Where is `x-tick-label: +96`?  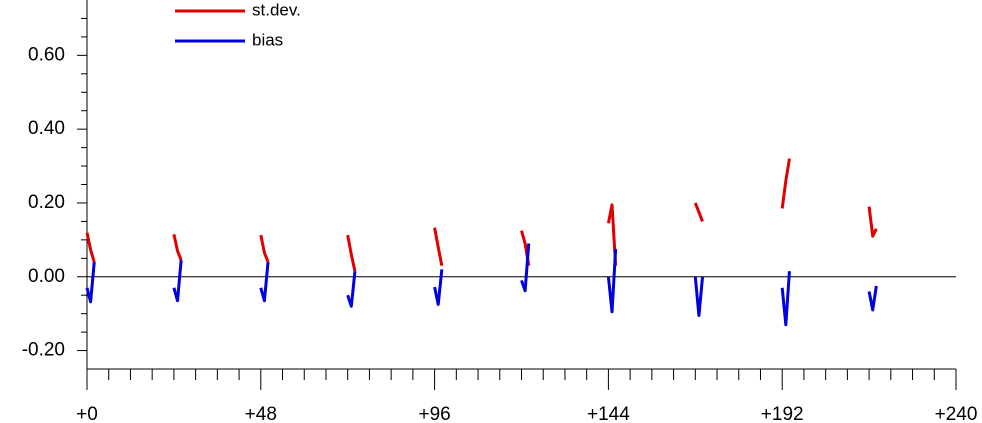
x-tick-label: +96 is located at coordinates (434, 413).